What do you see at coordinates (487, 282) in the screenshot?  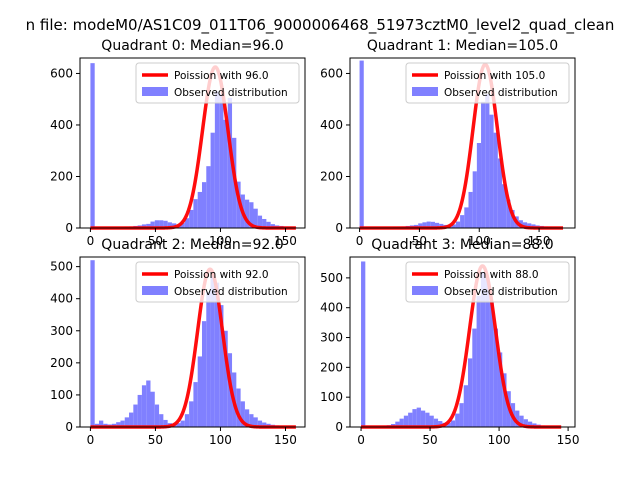 I see `legend: Poission with 88.0 Observed distribution` at bounding box center [487, 282].